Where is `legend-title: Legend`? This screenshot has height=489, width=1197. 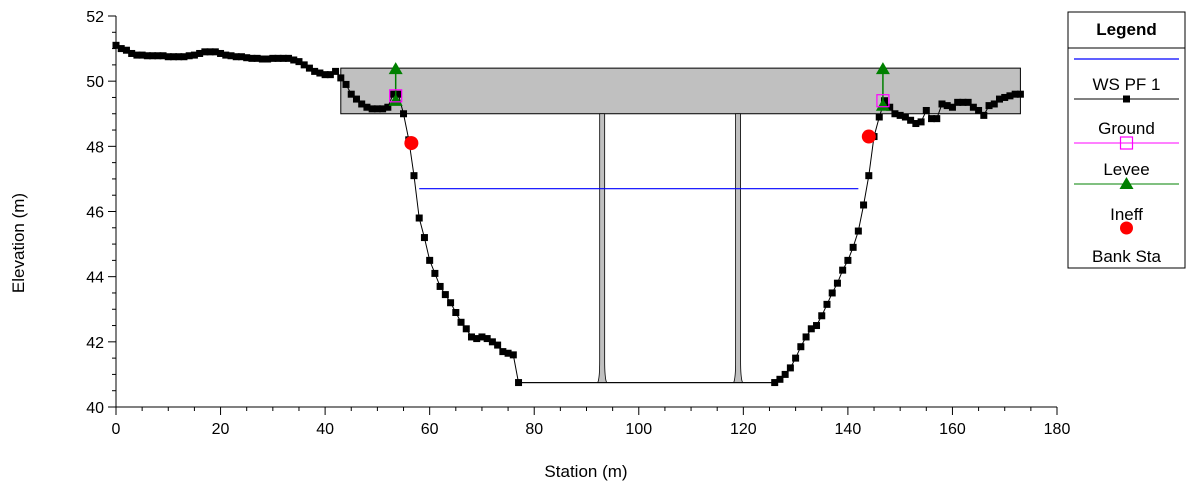 legend-title: Legend is located at coordinates (1126, 29).